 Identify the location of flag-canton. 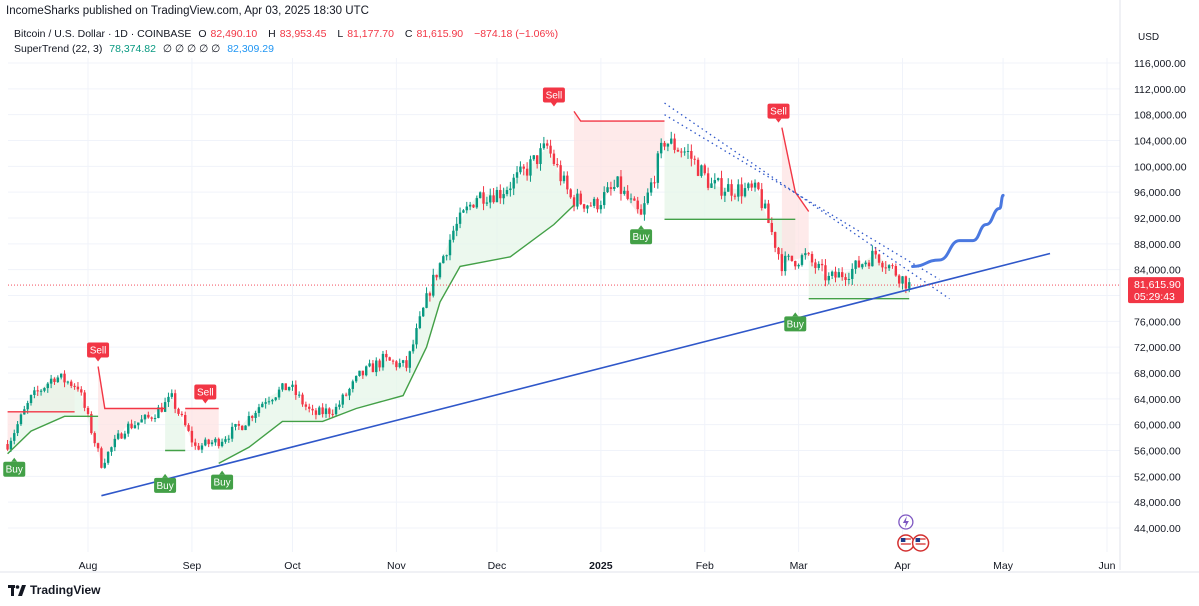
(918, 540).